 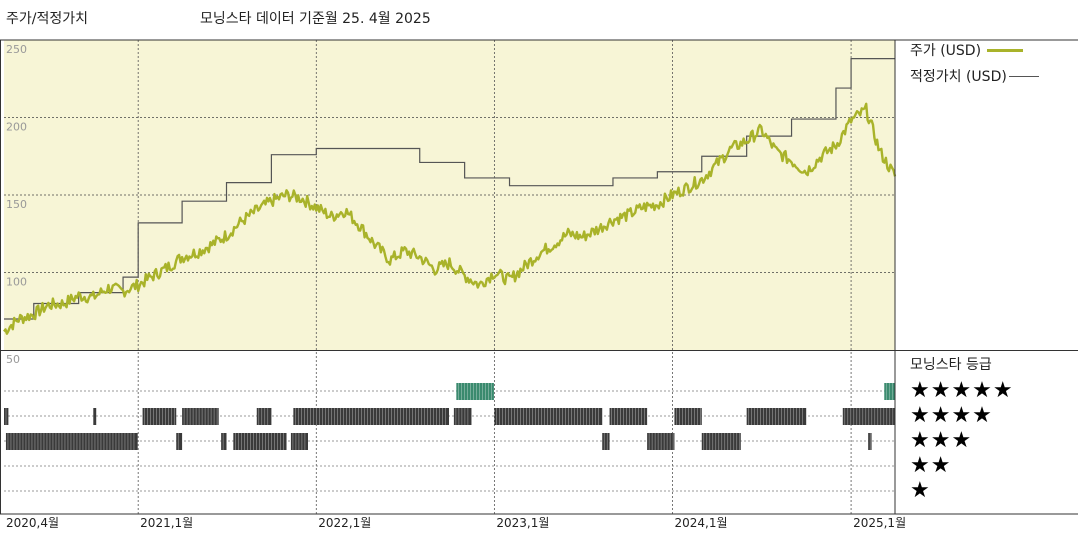 I want to click on rating-3-stars: ★★★, so click(x=941, y=440).